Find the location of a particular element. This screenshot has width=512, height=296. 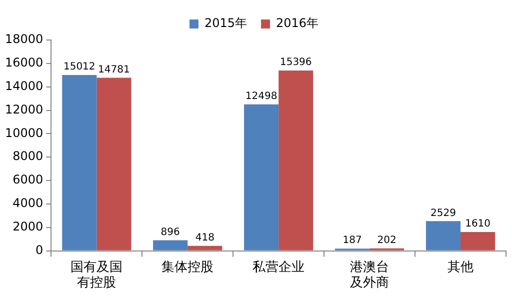

legend-label: 2016年 is located at coordinates (297, 23).